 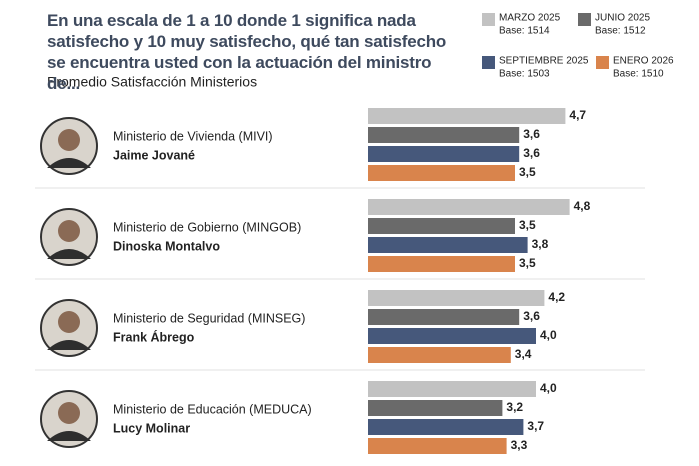 What do you see at coordinates (582, 206) in the screenshot?
I see `value-label: 4,8` at bounding box center [582, 206].